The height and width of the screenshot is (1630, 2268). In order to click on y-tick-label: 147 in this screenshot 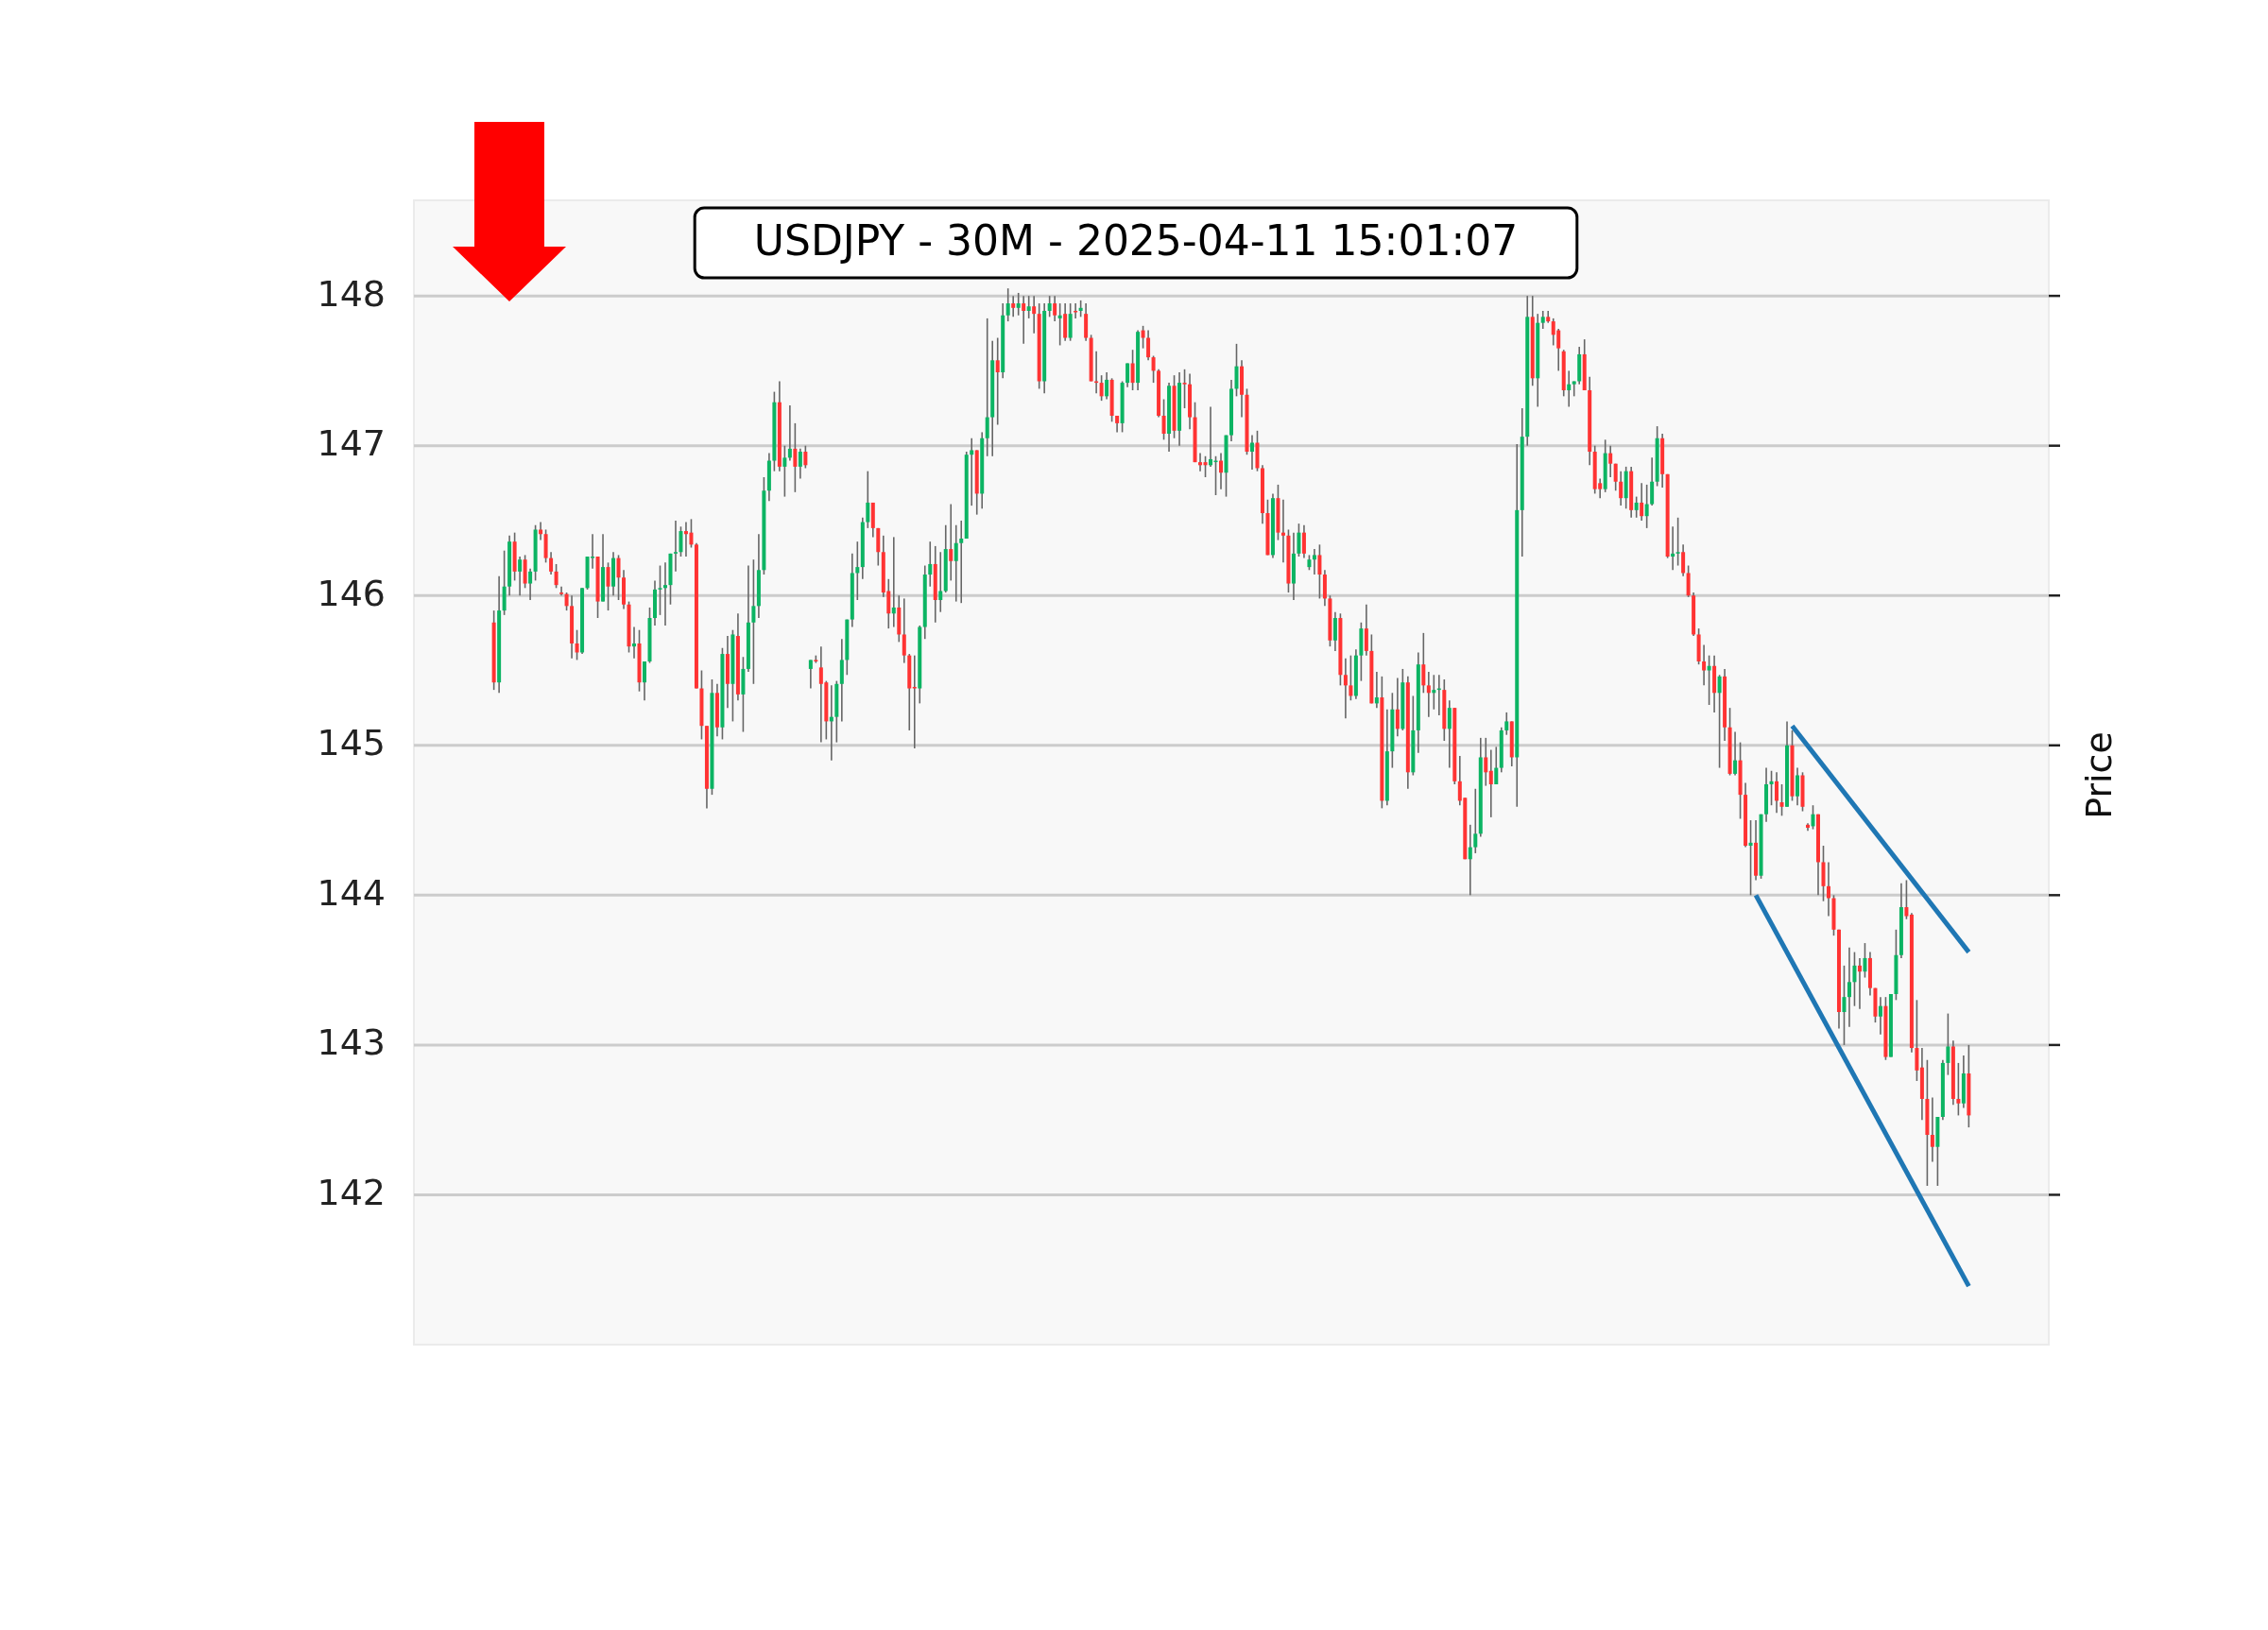, I will do `click(351, 444)`.